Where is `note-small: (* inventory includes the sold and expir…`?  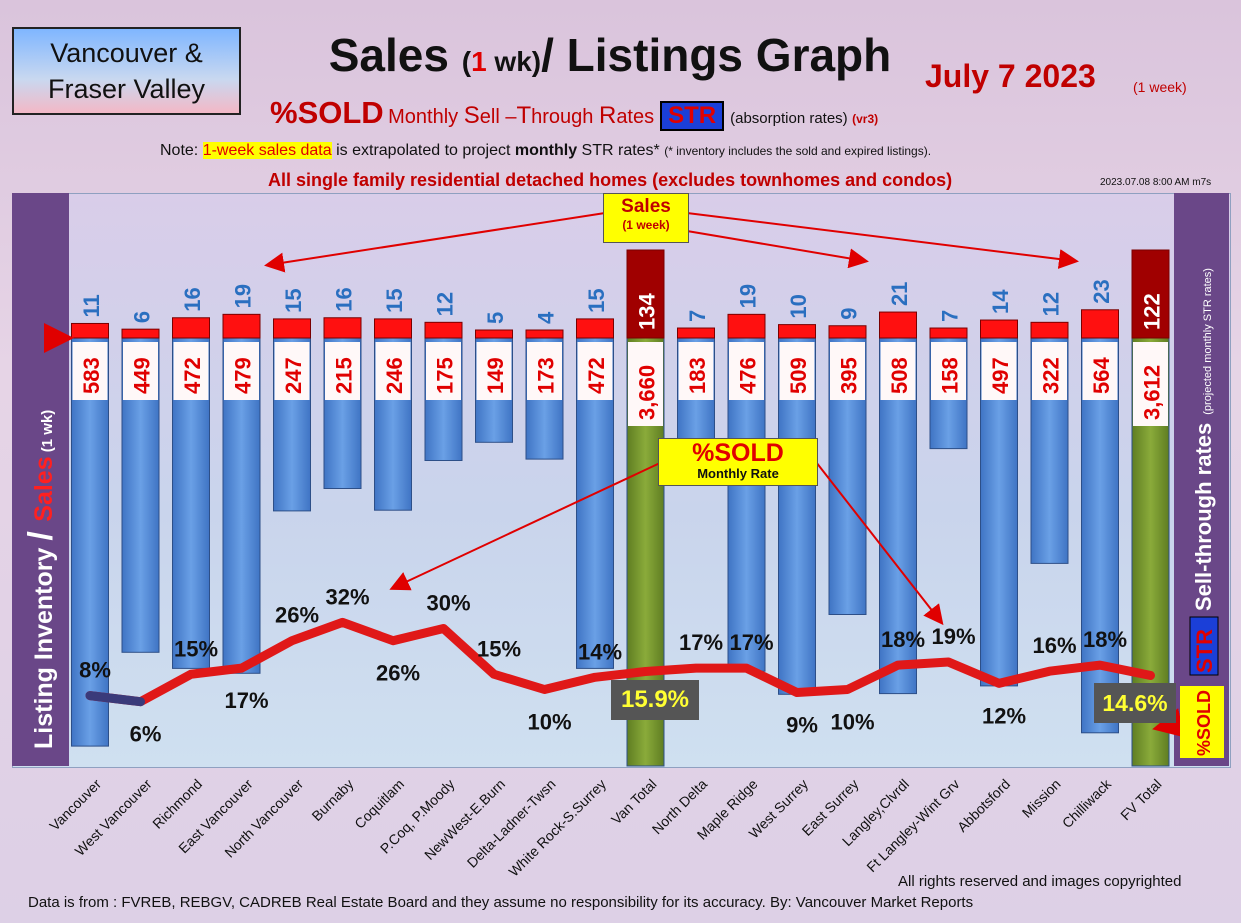 note-small: (* inventory includes the sold and expir… is located at coordinates (798, 151).